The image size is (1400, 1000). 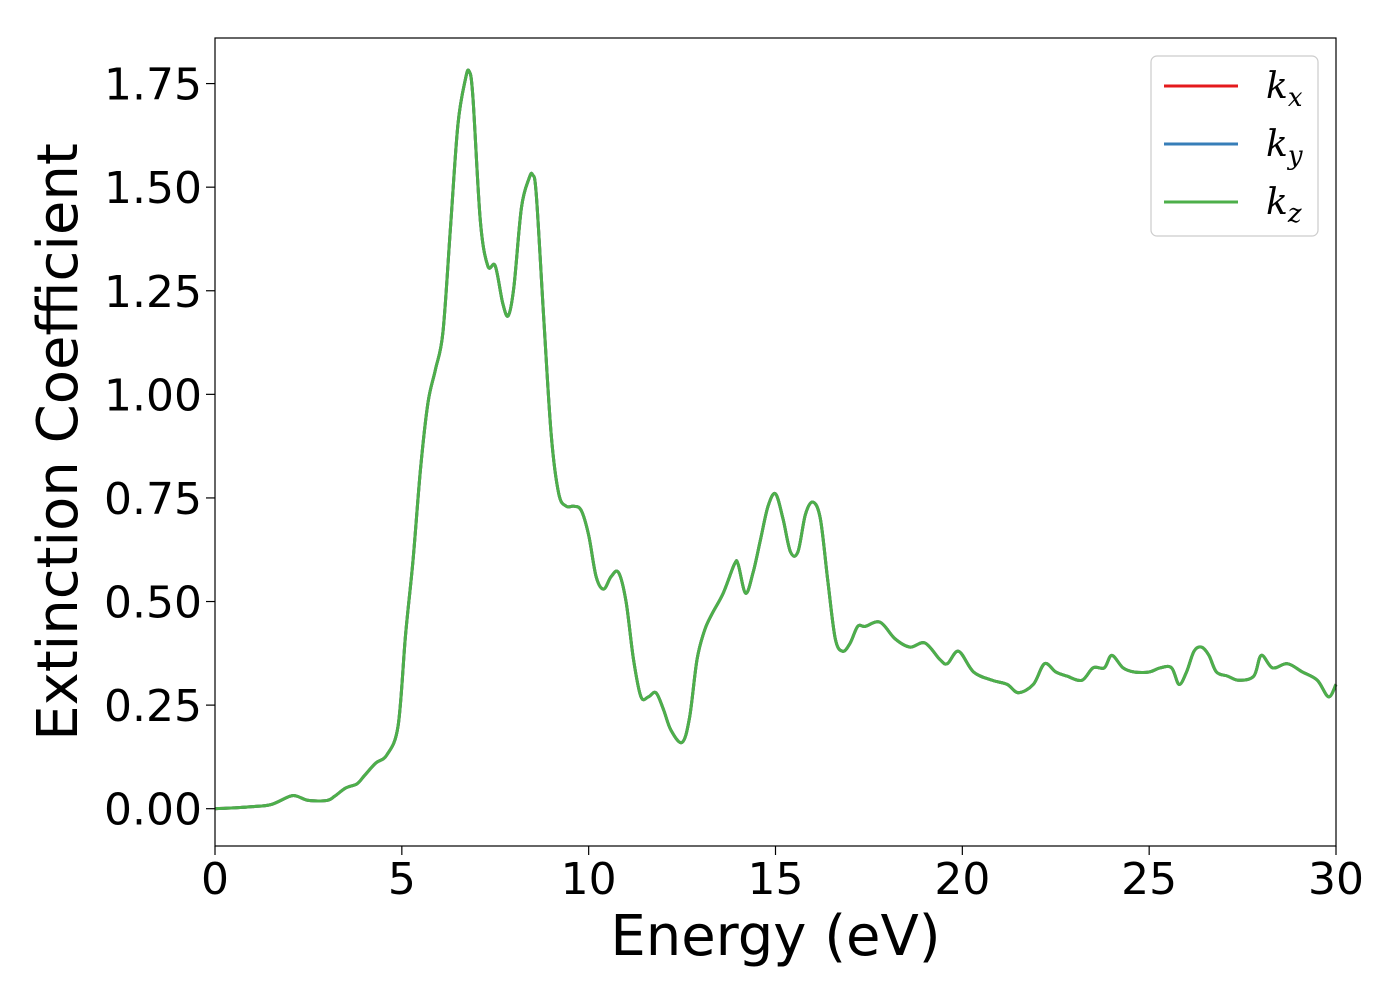 I want to click on legend-label-k_y: ky, so click(x=1284, y=147).